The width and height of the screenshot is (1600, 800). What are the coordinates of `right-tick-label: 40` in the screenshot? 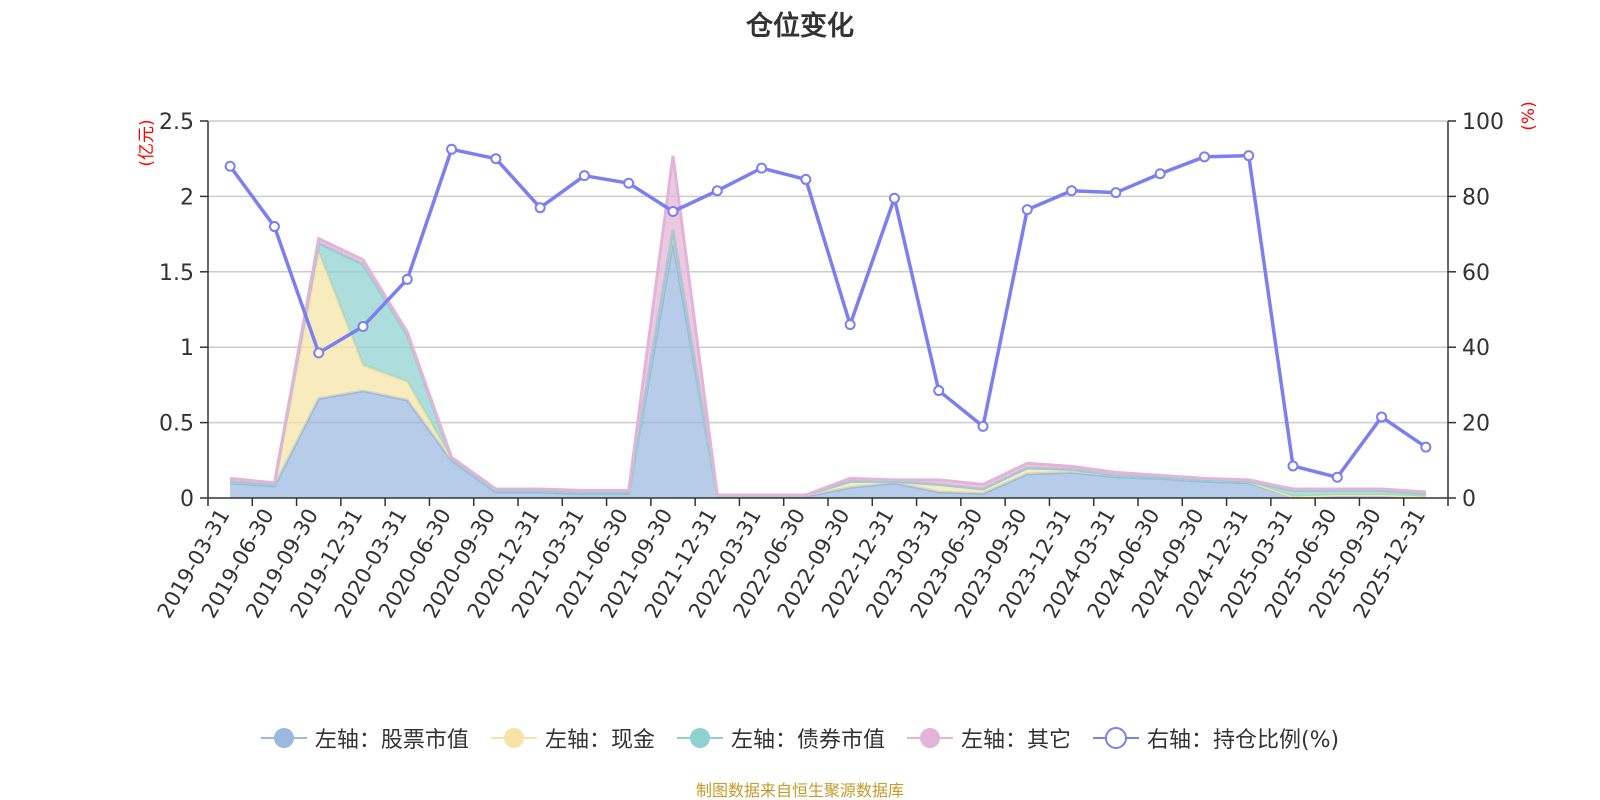 It's located at (1476, 348).